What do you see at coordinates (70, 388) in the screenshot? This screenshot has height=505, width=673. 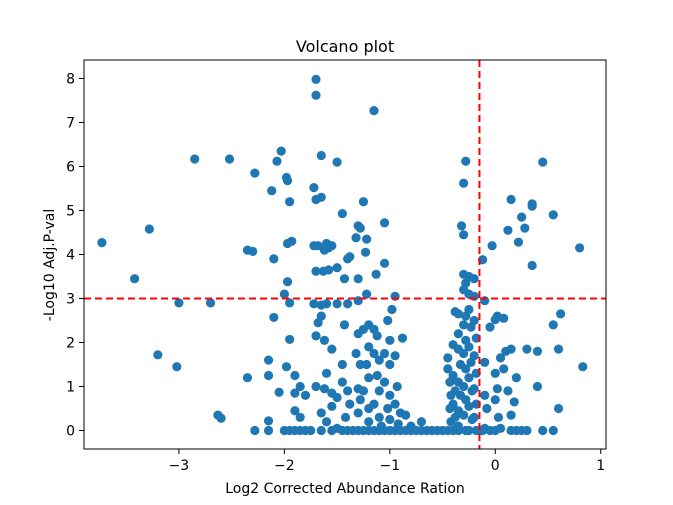 I see `y-tick-label: 1` at bounding box center [70, 388].